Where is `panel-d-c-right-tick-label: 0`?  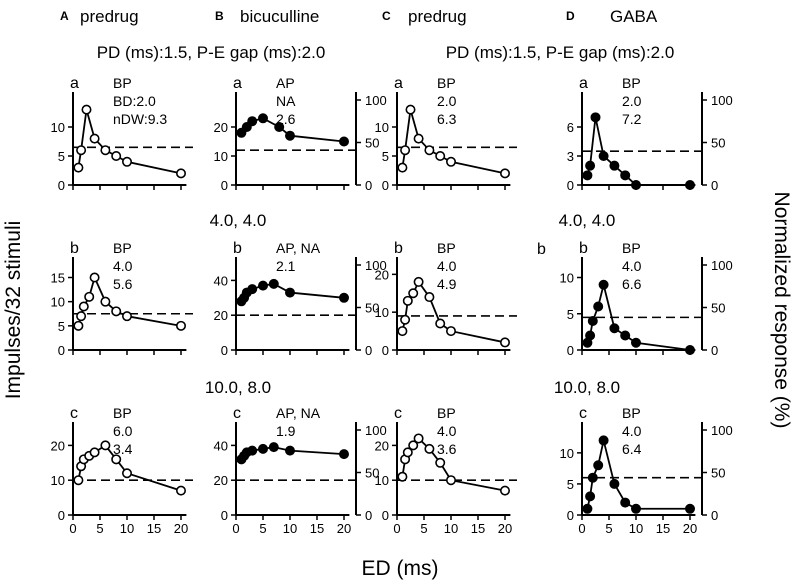 panel-d-c-right-tick-label: 0 is located at coordinates (714, 515).